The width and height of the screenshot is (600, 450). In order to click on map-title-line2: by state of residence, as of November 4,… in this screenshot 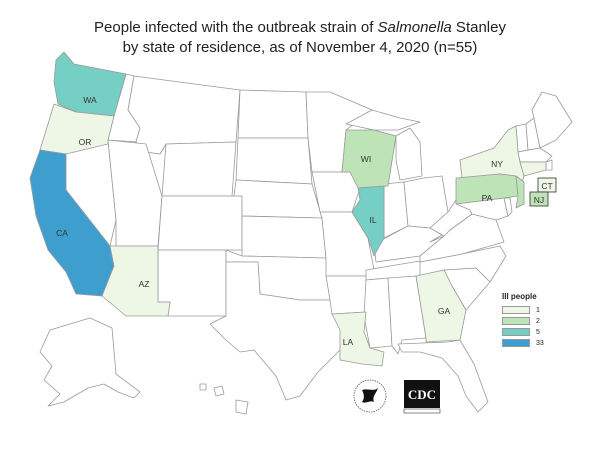, I will do `click(300, 47)`.